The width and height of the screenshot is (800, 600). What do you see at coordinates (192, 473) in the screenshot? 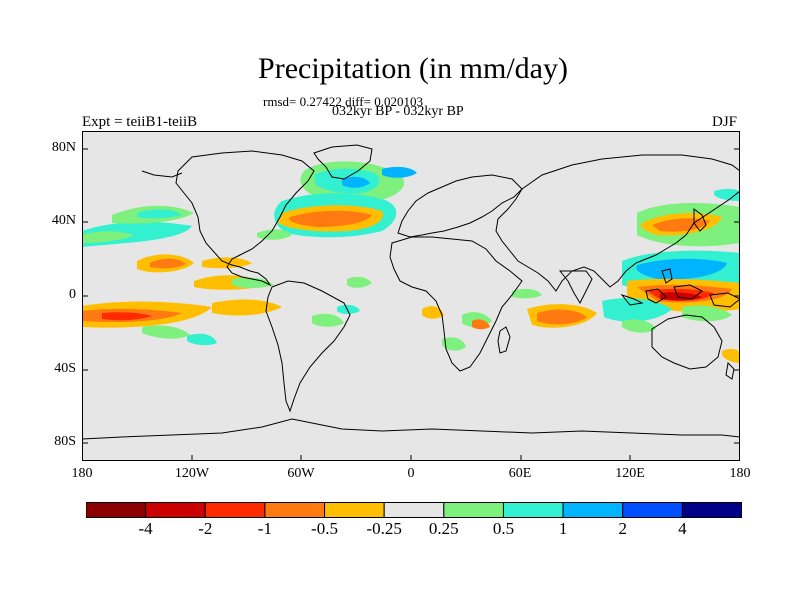
I see `lon-tick-label: 120W` at bounding box center [192, 473].